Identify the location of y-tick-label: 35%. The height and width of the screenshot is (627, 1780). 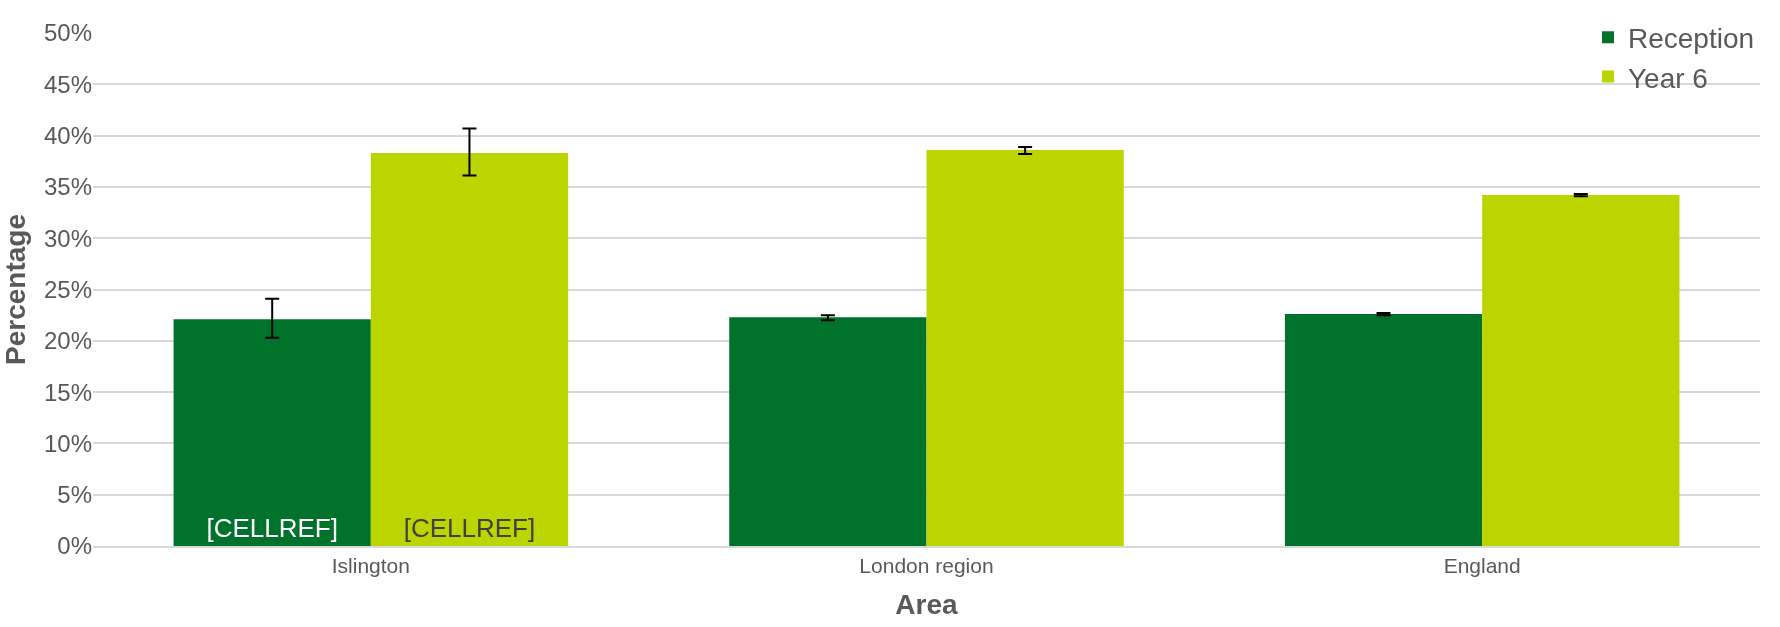
(67, 187).